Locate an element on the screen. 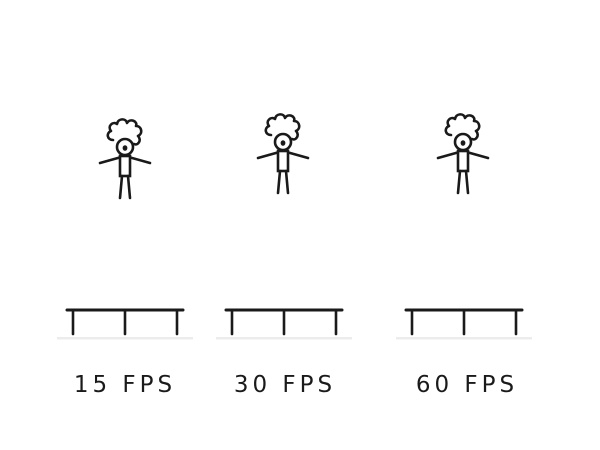 This screenshot has height=450, width=600. fps-label-30: 30 FPS is located at coordinates (285, 385).